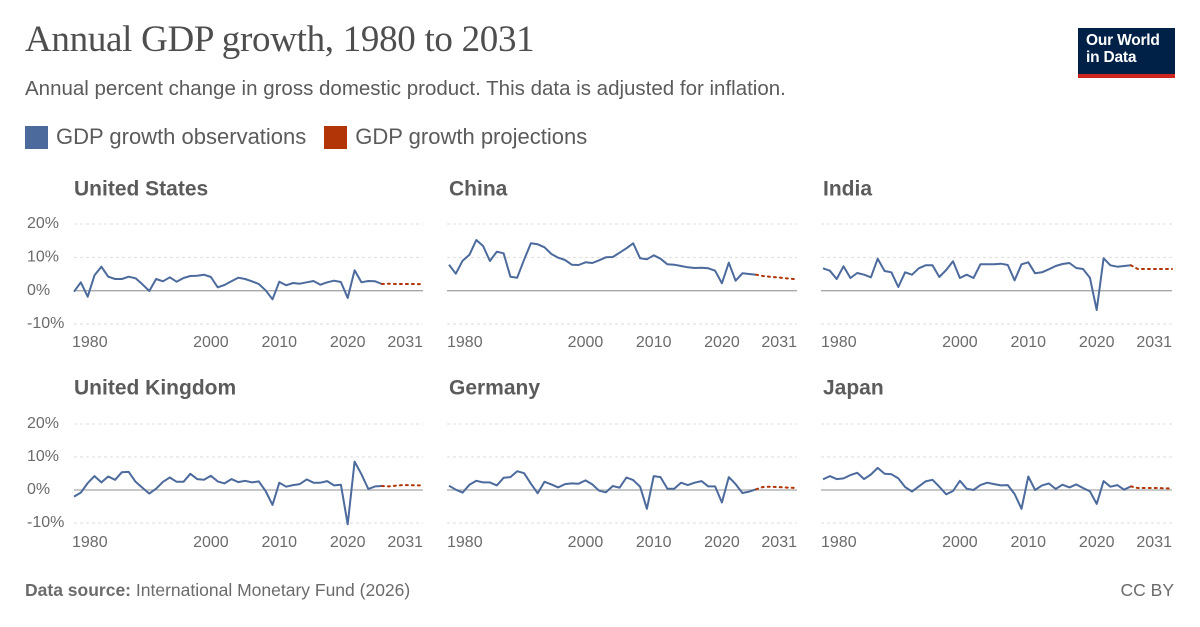 This screenshot has width=1200, height=627. What do you see at coordinates (1111, 57) in the screenshot?
I see `logo-line-2: in Data` at bounding box center [1111, 57].